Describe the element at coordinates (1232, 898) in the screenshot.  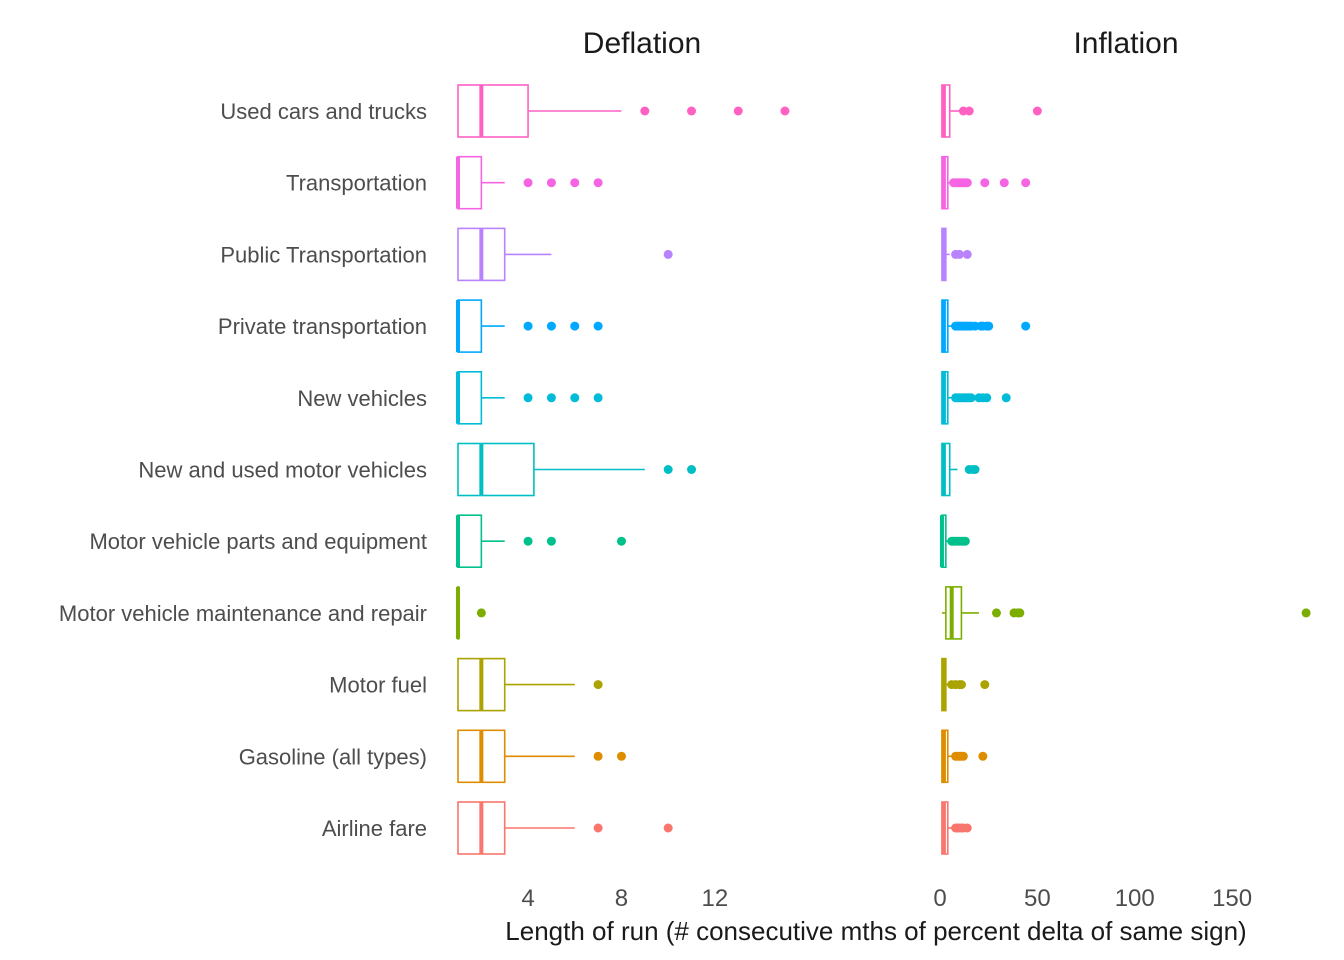
I see `x-tick-label: 150` at that location.